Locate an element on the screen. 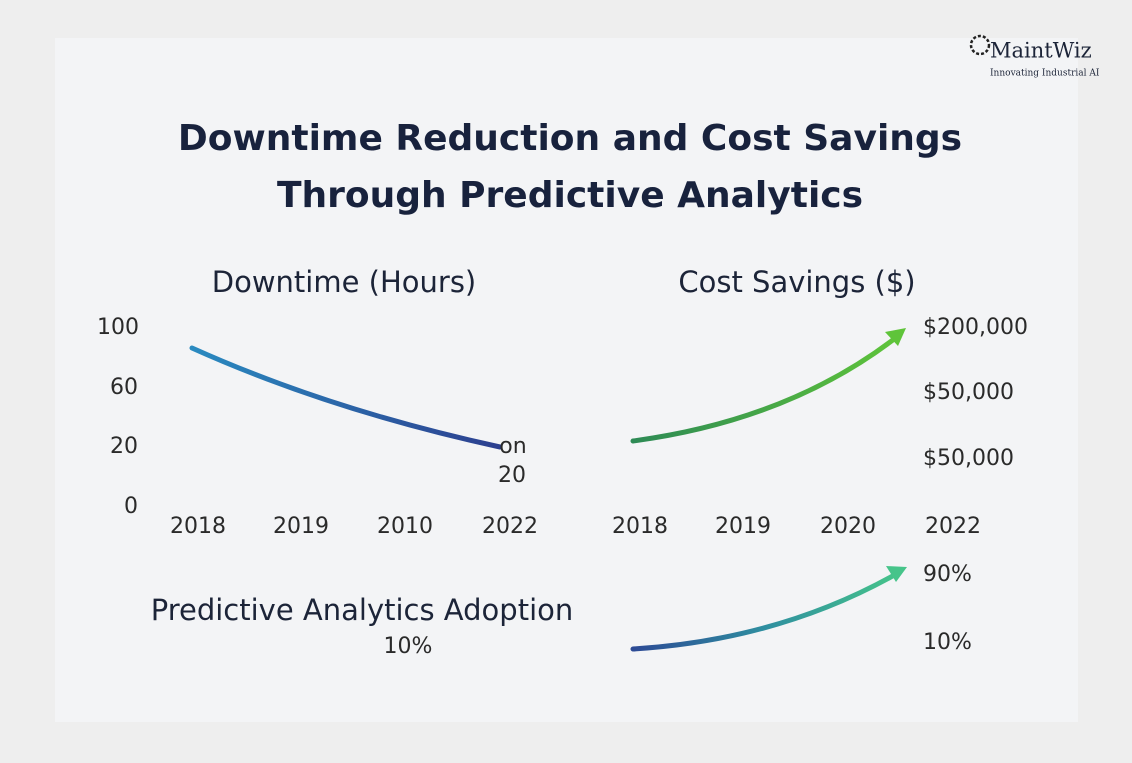  y-label: 10% is located at coordinates (947, 642).